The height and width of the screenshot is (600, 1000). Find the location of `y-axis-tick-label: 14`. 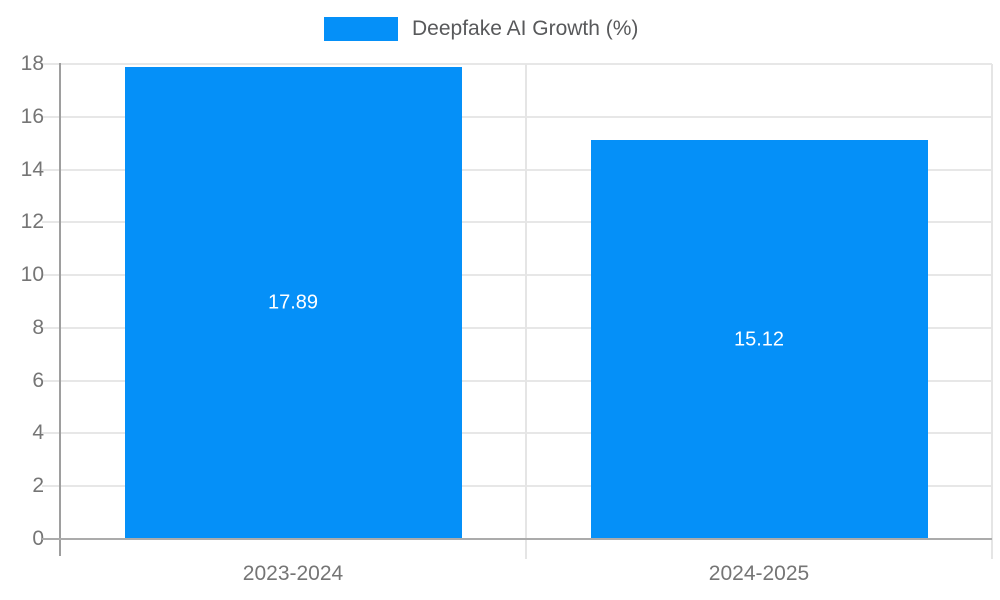

y-axis-tick-label: 14 is located at coordinates (32, 169).